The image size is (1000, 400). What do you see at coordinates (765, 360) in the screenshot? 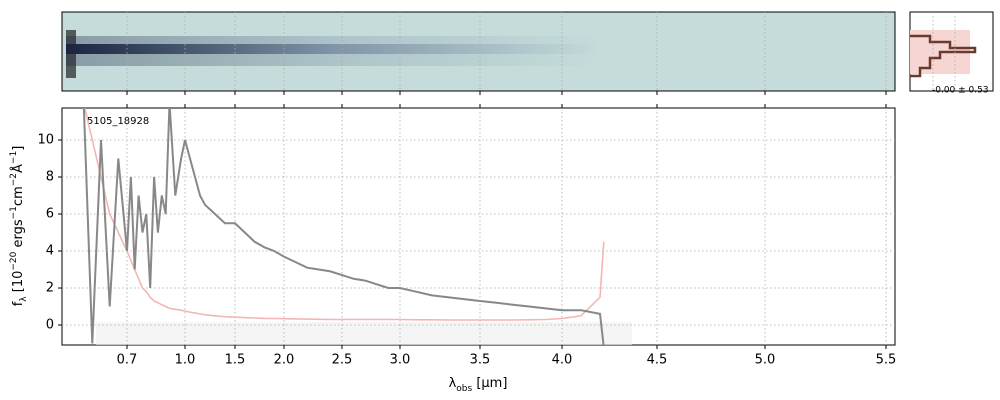
I see `x-tick-label: 5.0` at bounding box center [765, 360].